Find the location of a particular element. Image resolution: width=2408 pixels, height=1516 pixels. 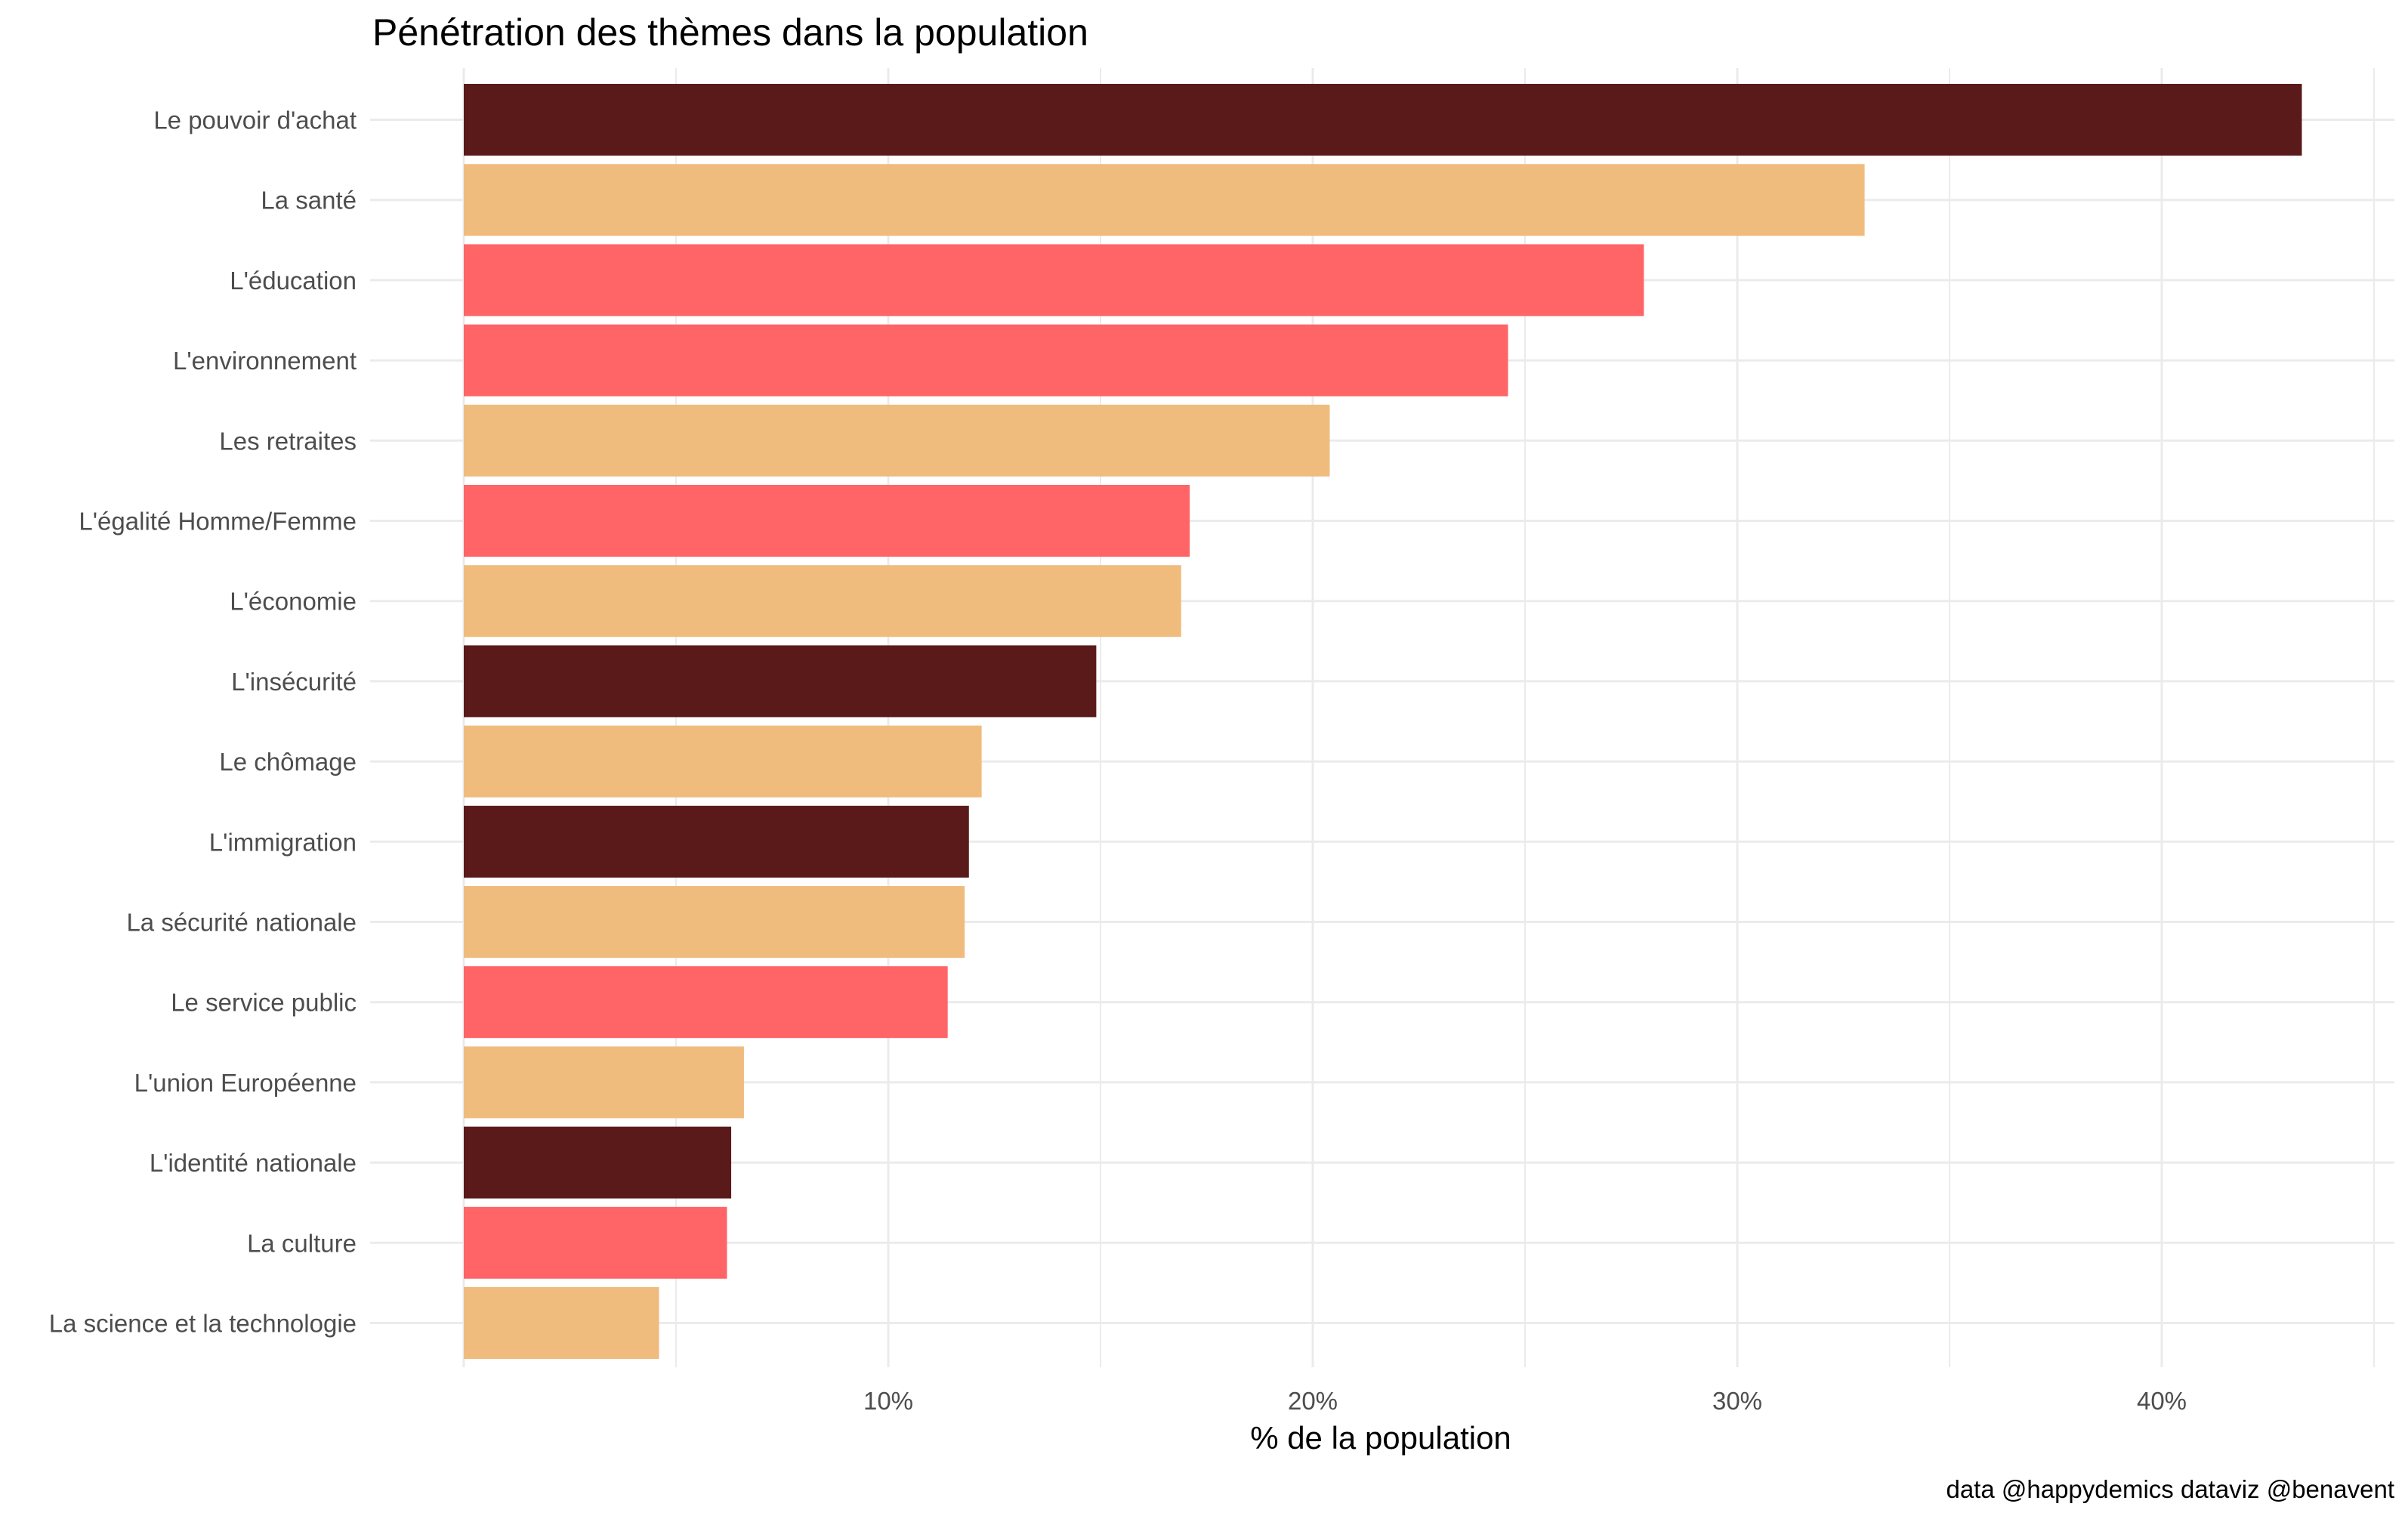

category-label: L'union Européenne is located at coordinates (245, 1083).